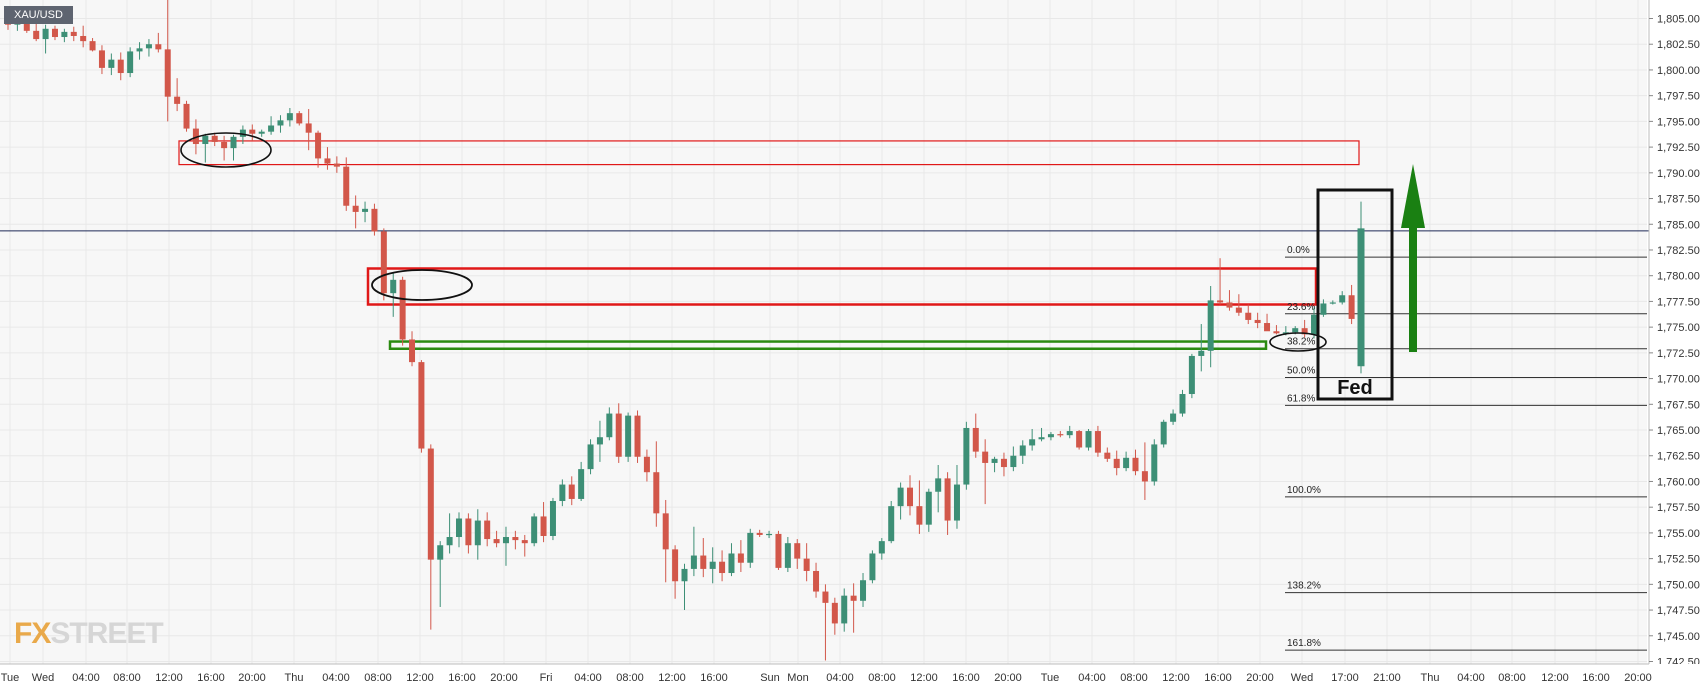 This screenshot has width=1707, height=687. Describe the element at coordinates (1304, 490) in the screenshot. I see `fib-label: 100.0%` at that location.